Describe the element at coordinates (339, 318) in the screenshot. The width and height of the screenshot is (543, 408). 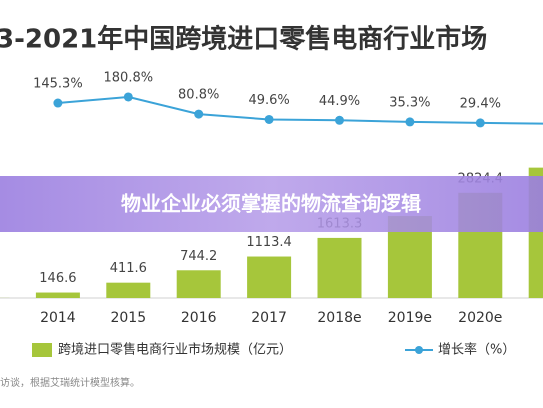
I see `x-tick-label: 2018e` at that location.